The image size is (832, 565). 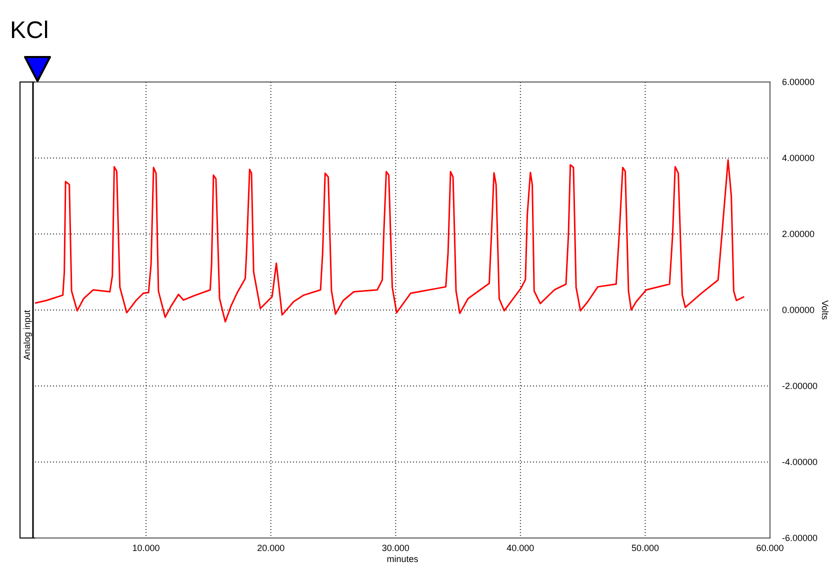 I want to click on y-tick-label: -4.00000, so click(x=800, y=462).